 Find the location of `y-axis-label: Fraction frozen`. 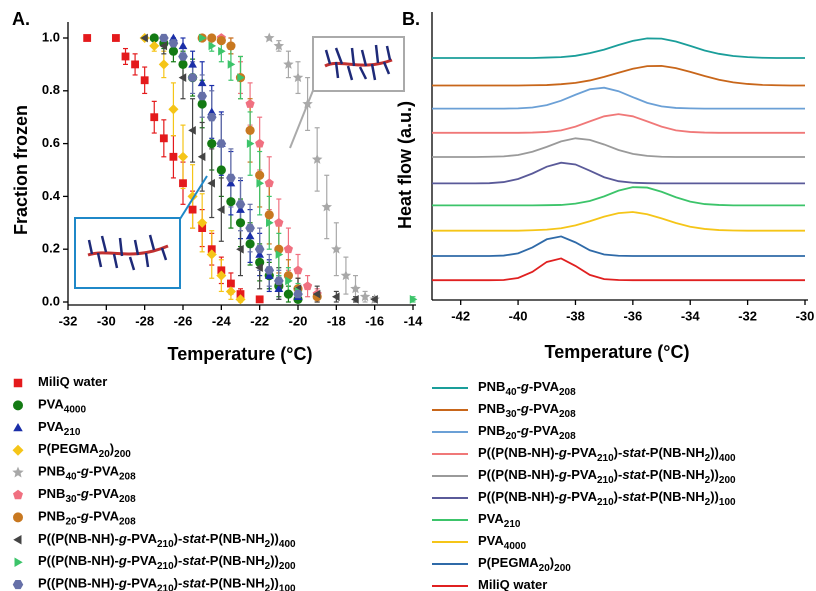

y-axis-label: Fraction frozen is located at coordinates (21, 170).